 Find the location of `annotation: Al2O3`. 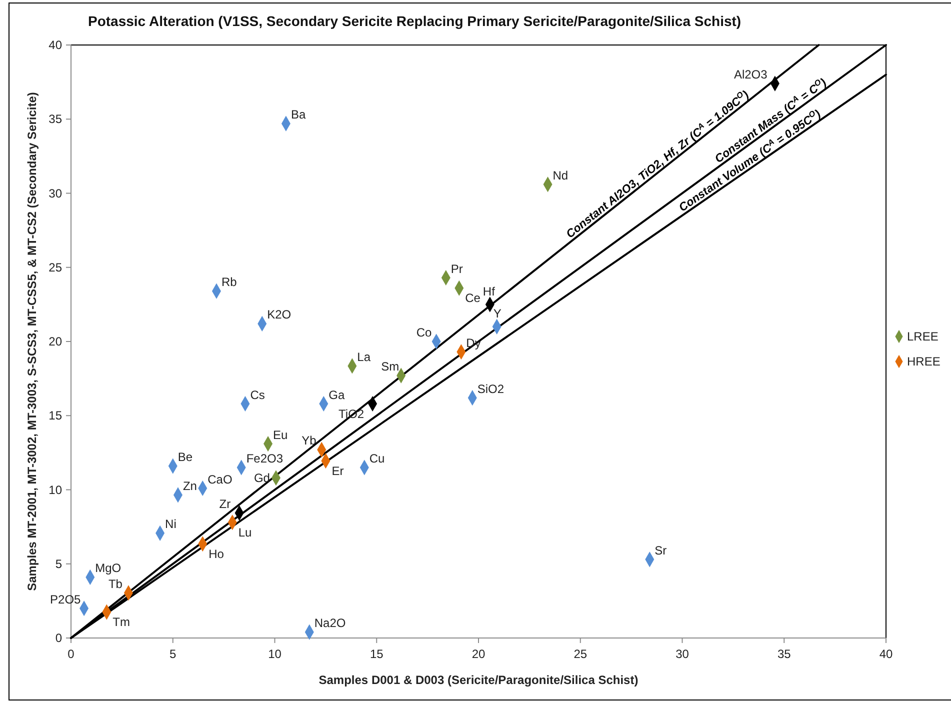

annotation: Al2O3 is located at coordinates (751, 75).